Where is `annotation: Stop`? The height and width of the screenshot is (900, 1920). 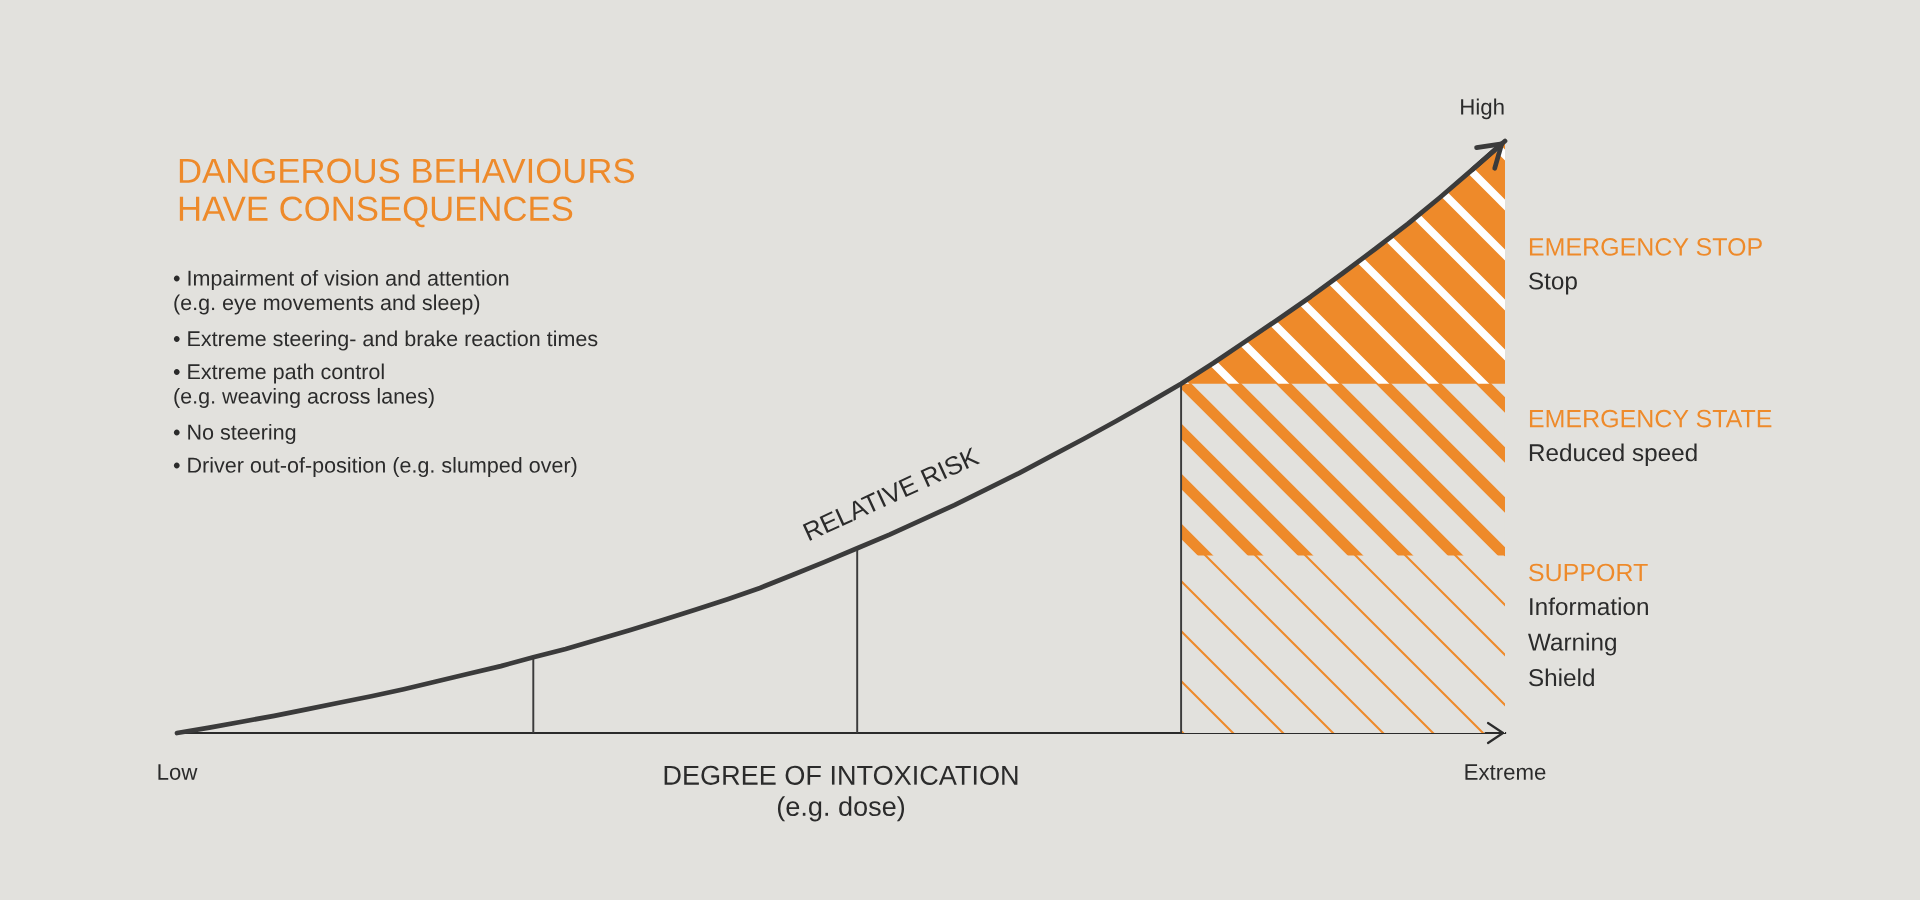
annotation: Stop is located at coordinates (1553, 283).